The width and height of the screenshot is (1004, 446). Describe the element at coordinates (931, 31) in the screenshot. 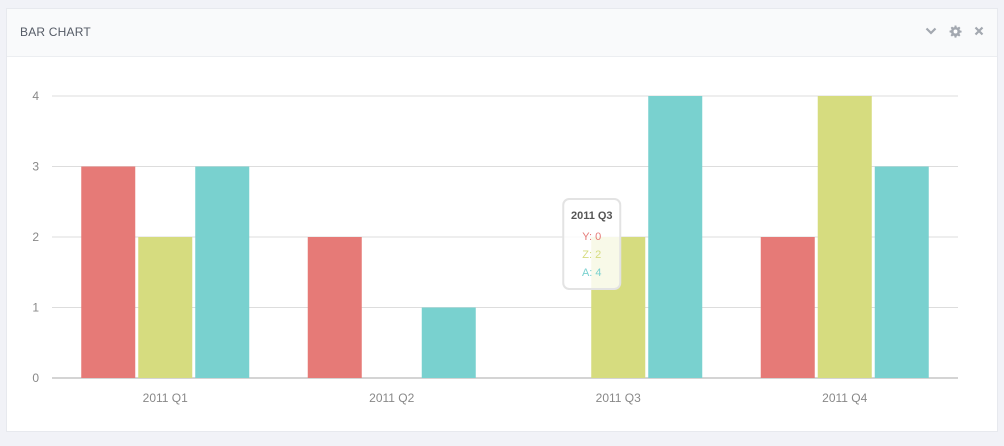

I see `chevron-down-icon` at that location.